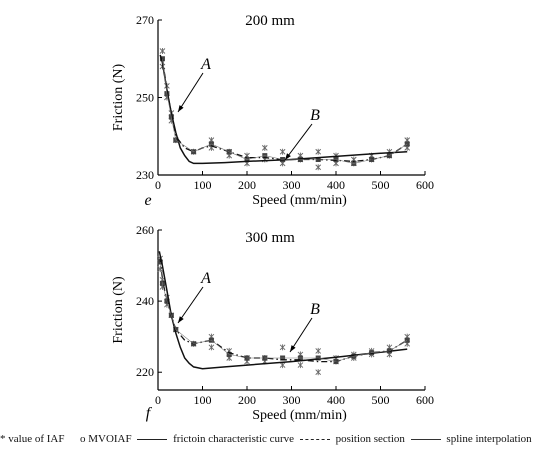 The image size is (550, 462). What do you see at coordinates (145, 301) in the screenshot?
I see `panel-f-y-tick-label: 240` at bounding box center [145, 301].